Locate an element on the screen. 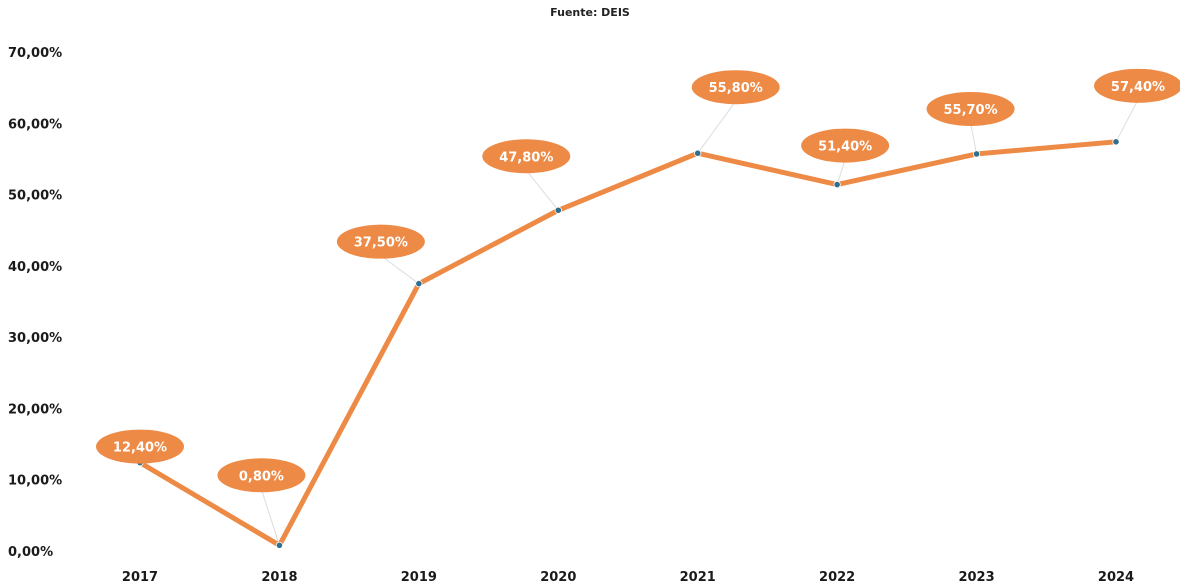 The width and height of the screenshot is (1180, 587). data-label-2018: 0,80% is located at coordinates (261, 475).